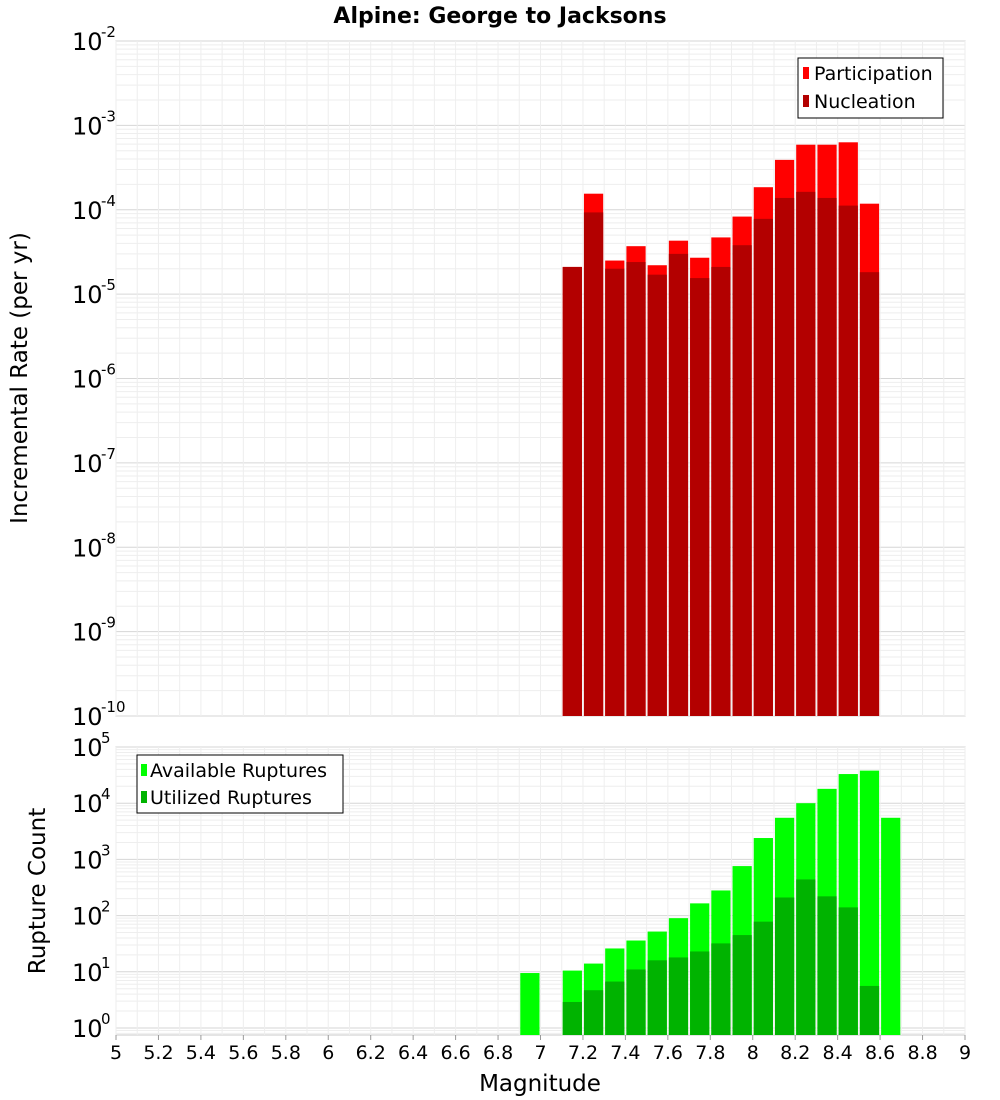  What do you see at coordinates (710, 1053) in the screenshot?
I see `x-tick-label: 7.8` at bounding box center [710, 1053].